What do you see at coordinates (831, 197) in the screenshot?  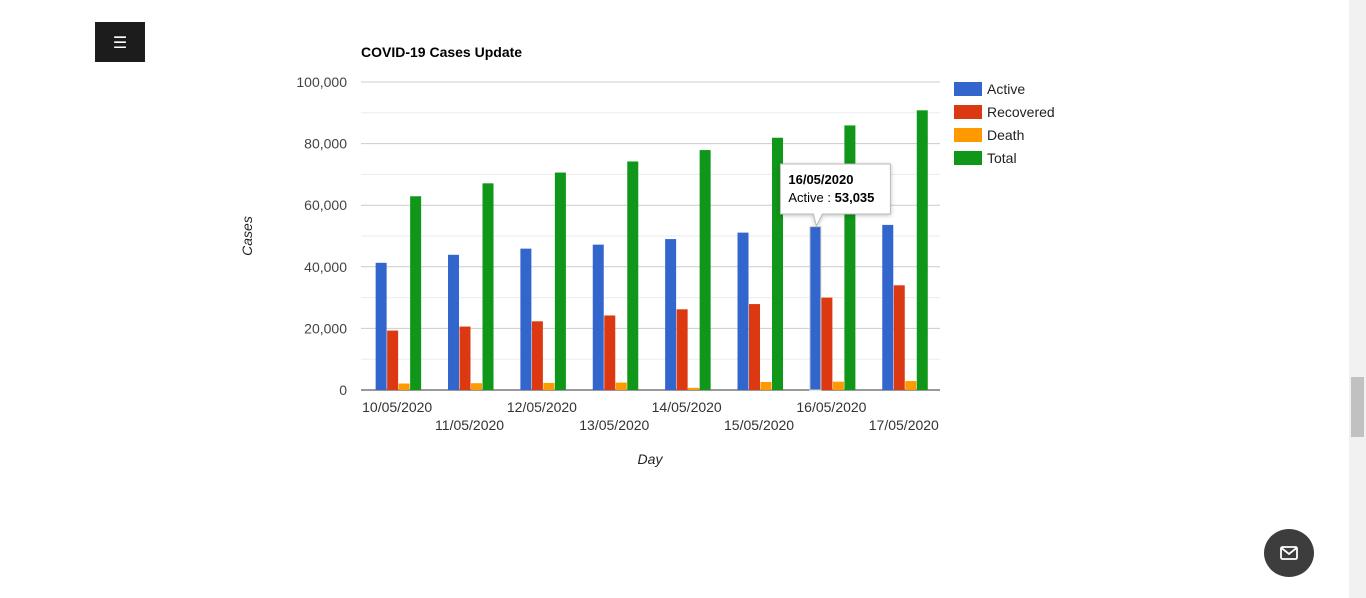 I see `tooltip-value: Active : 53,035` at bounding box center [831, 197].